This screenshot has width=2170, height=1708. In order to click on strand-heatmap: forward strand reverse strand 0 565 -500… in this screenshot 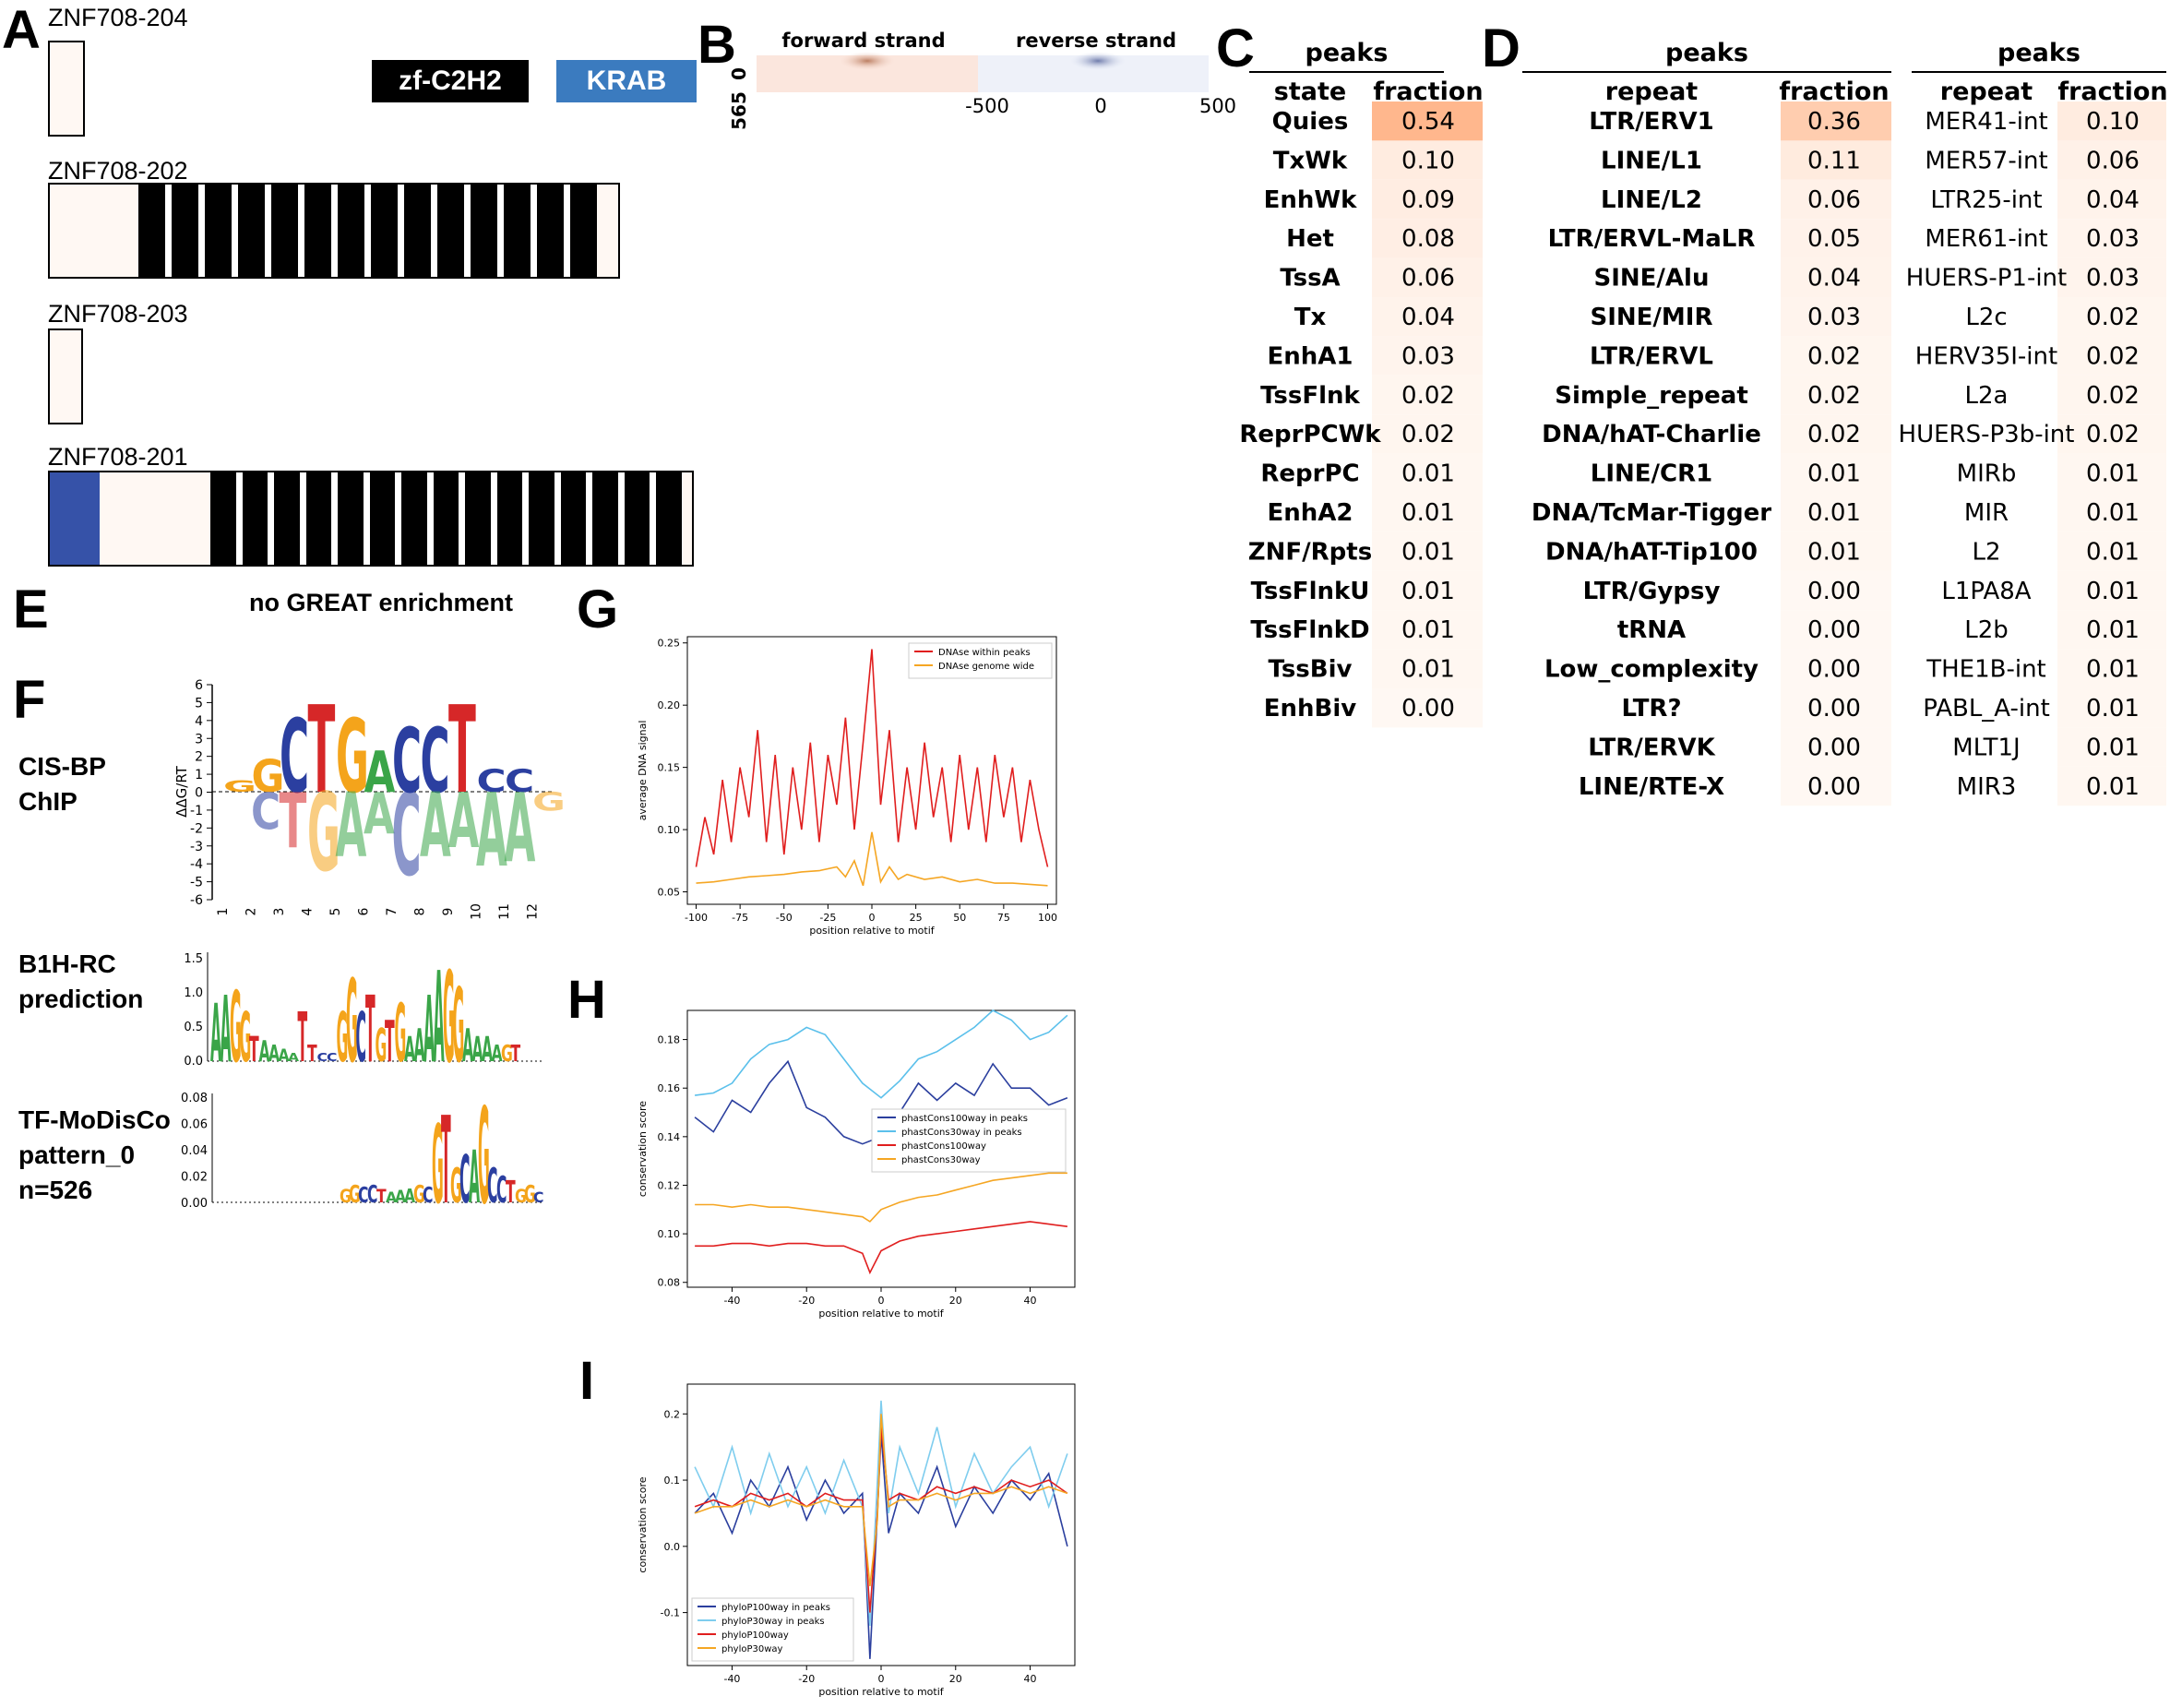, I will do `click(983, 79)`.